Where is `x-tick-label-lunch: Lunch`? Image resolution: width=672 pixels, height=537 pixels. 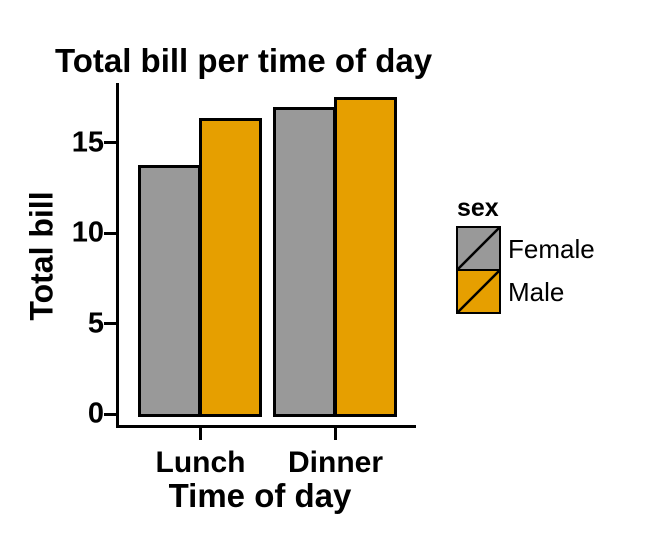 x-tick-label-lunch: Lunch is located at coordinates (200, 462).